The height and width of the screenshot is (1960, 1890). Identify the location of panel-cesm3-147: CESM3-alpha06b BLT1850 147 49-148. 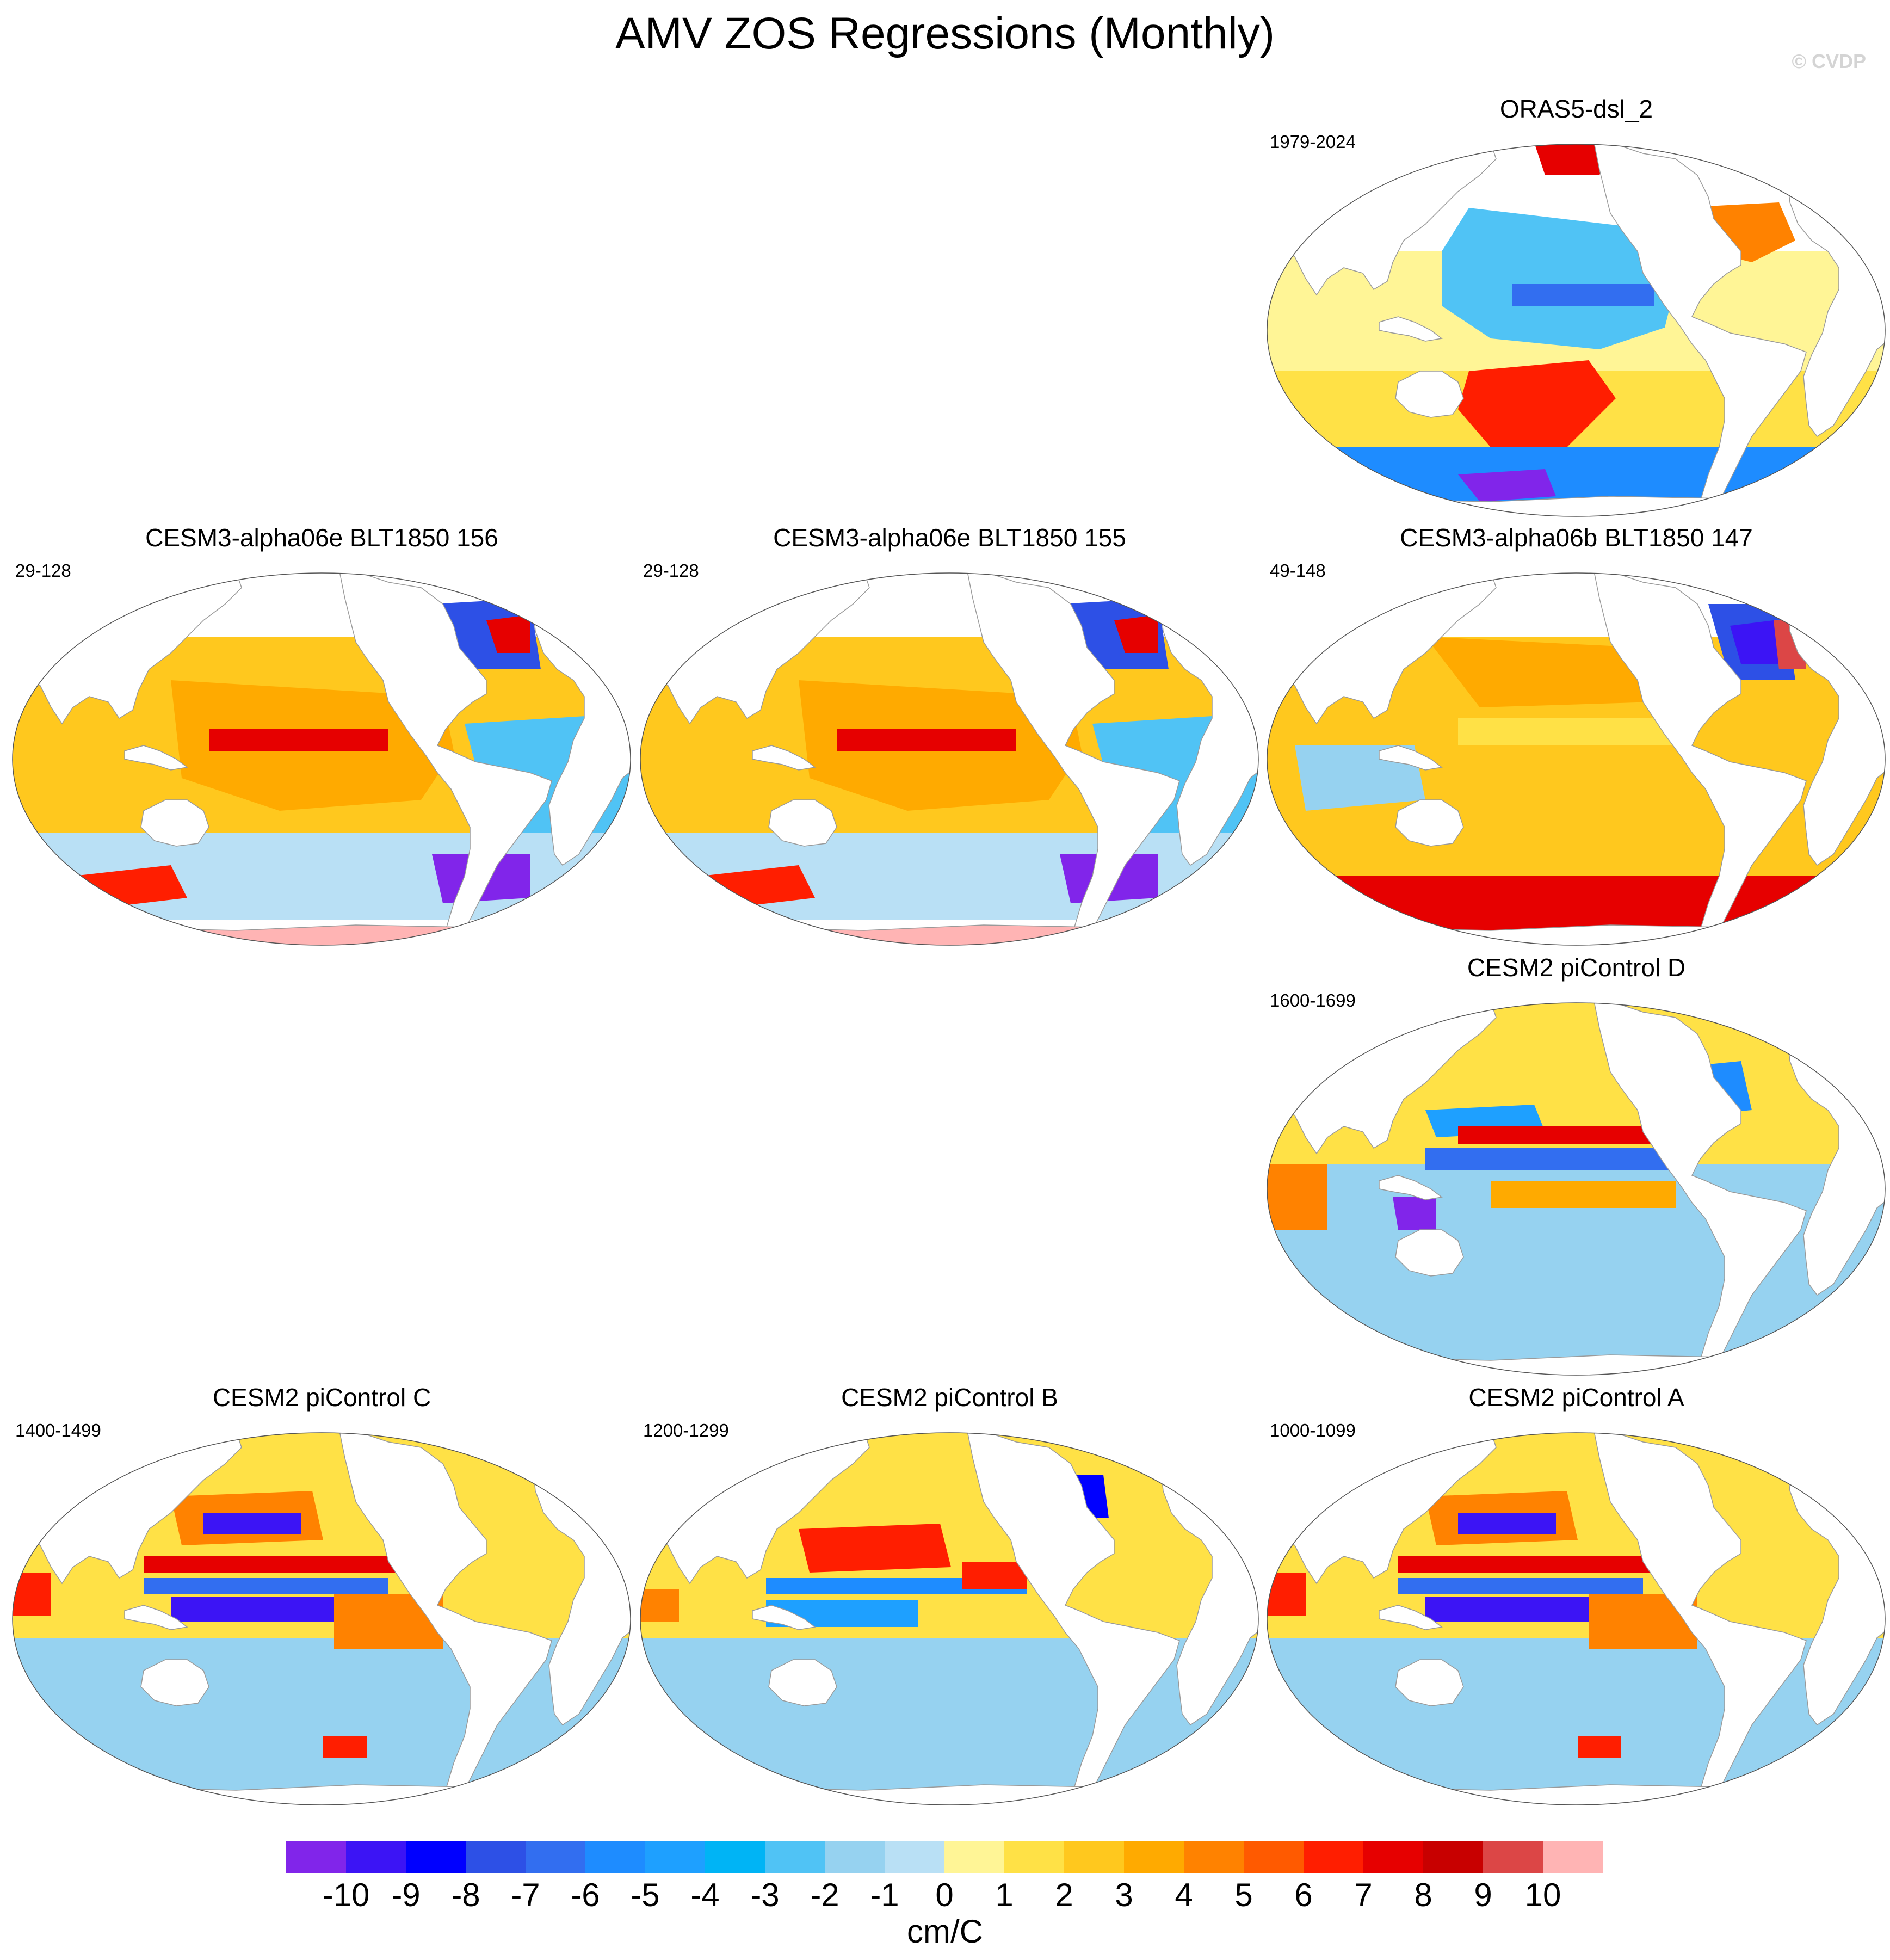
(1576, 737).